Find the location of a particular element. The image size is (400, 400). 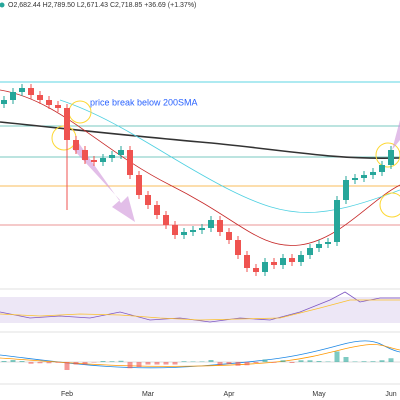

x-tick-label: May is located at coordinates (319, 394).